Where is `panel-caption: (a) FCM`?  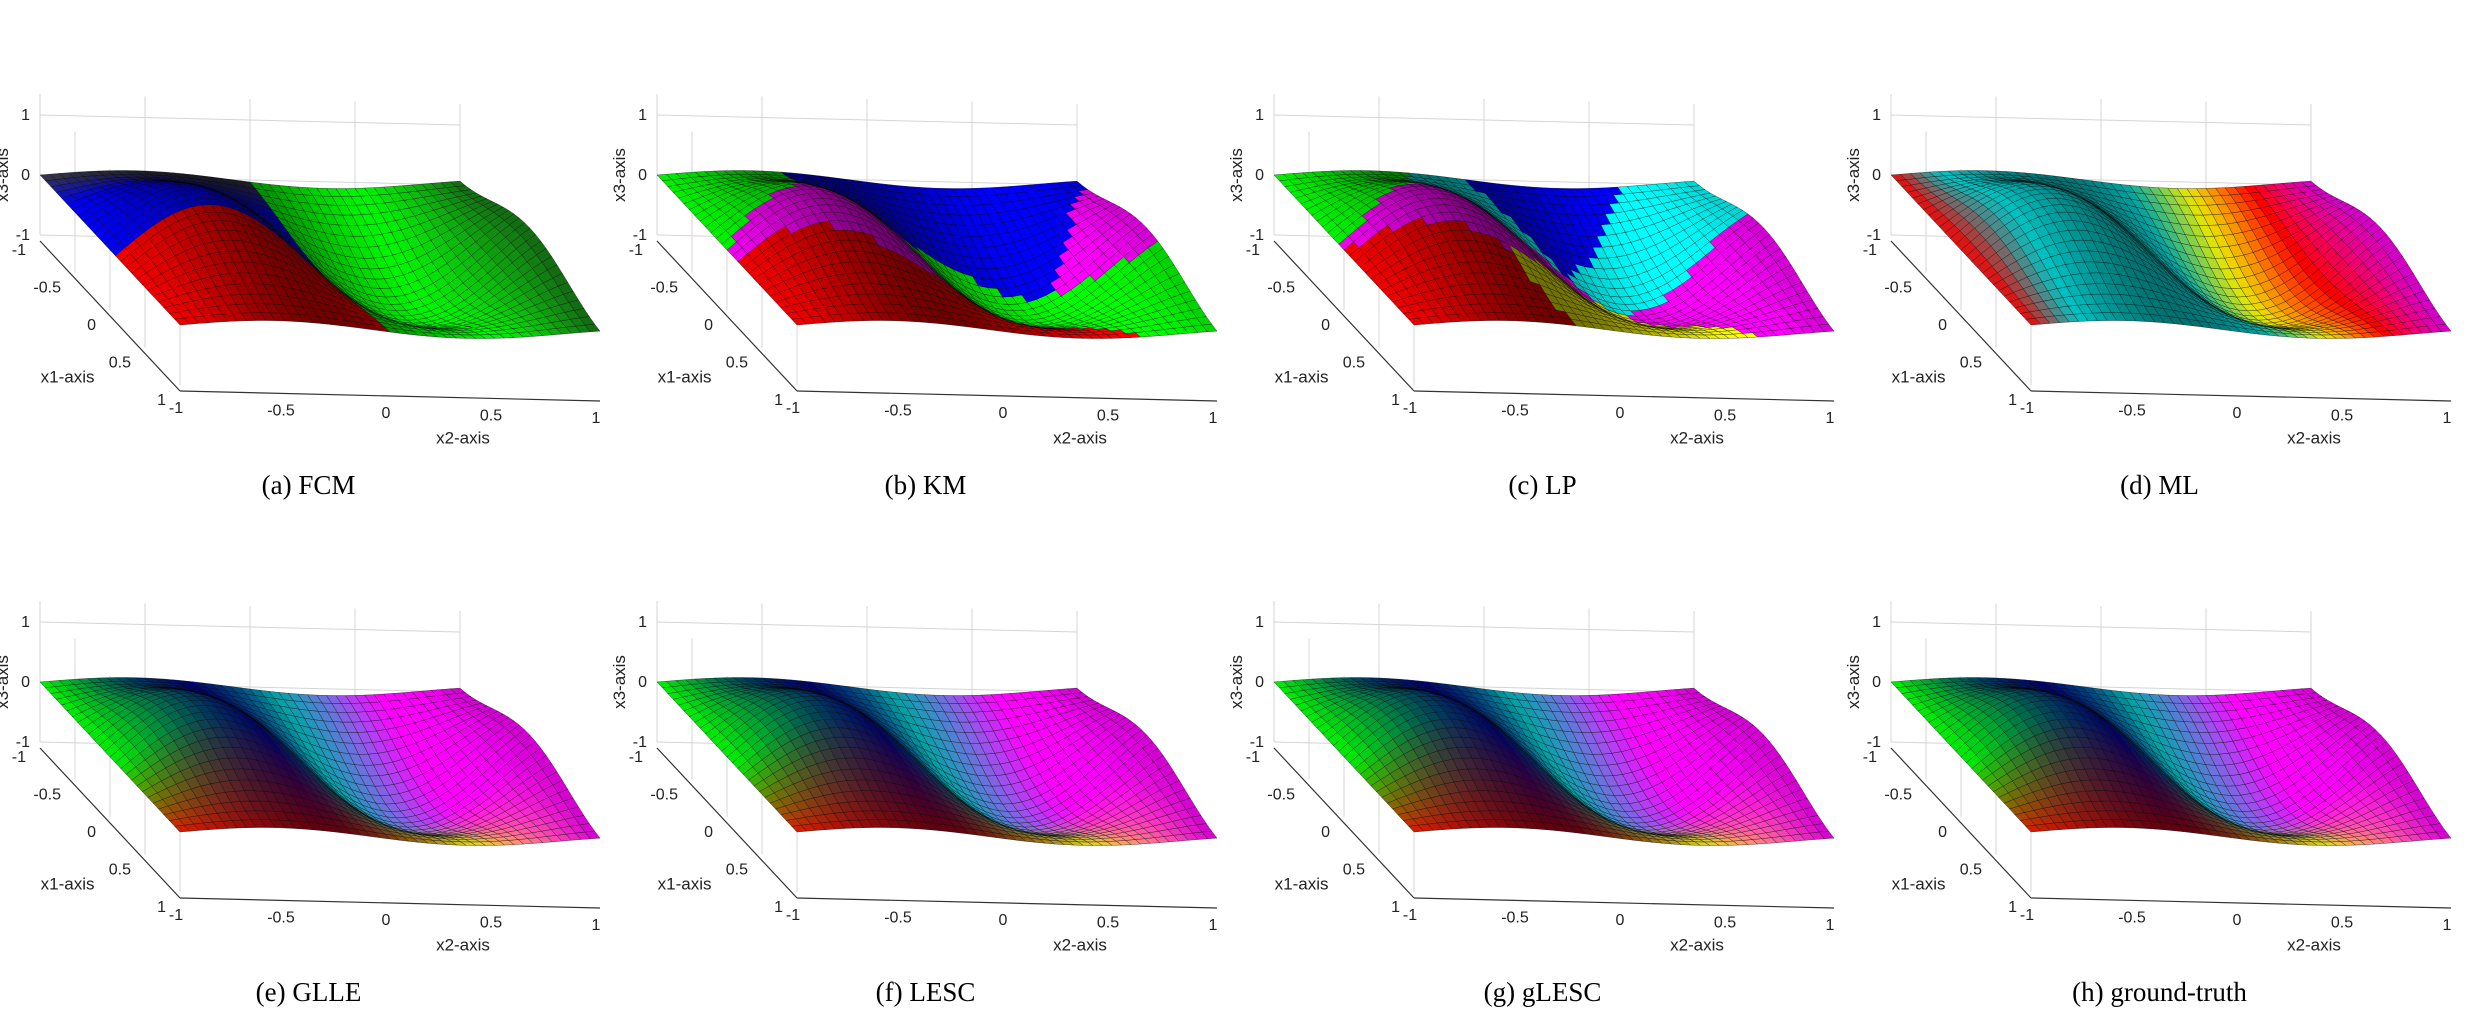 panel-caption: (a) FCM is located at coordinates (308, 485).